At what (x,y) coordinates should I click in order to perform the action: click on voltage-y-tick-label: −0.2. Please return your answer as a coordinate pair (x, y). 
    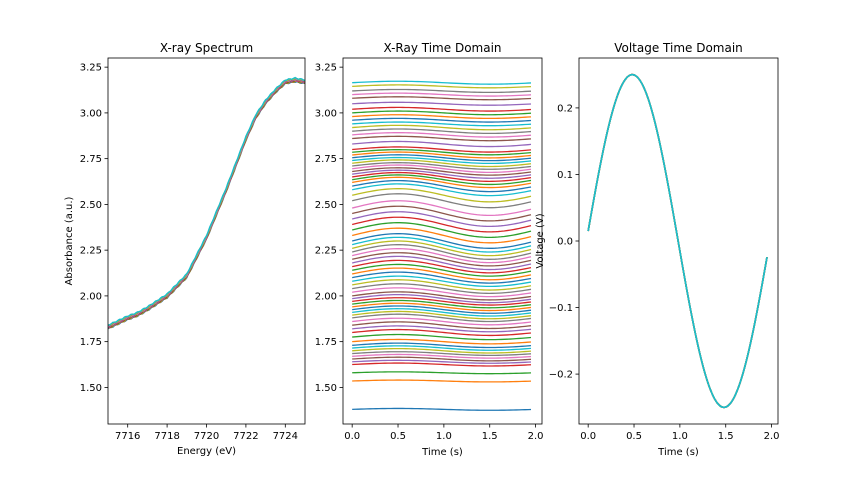
    Looking at the image, I should click on (561, 375).